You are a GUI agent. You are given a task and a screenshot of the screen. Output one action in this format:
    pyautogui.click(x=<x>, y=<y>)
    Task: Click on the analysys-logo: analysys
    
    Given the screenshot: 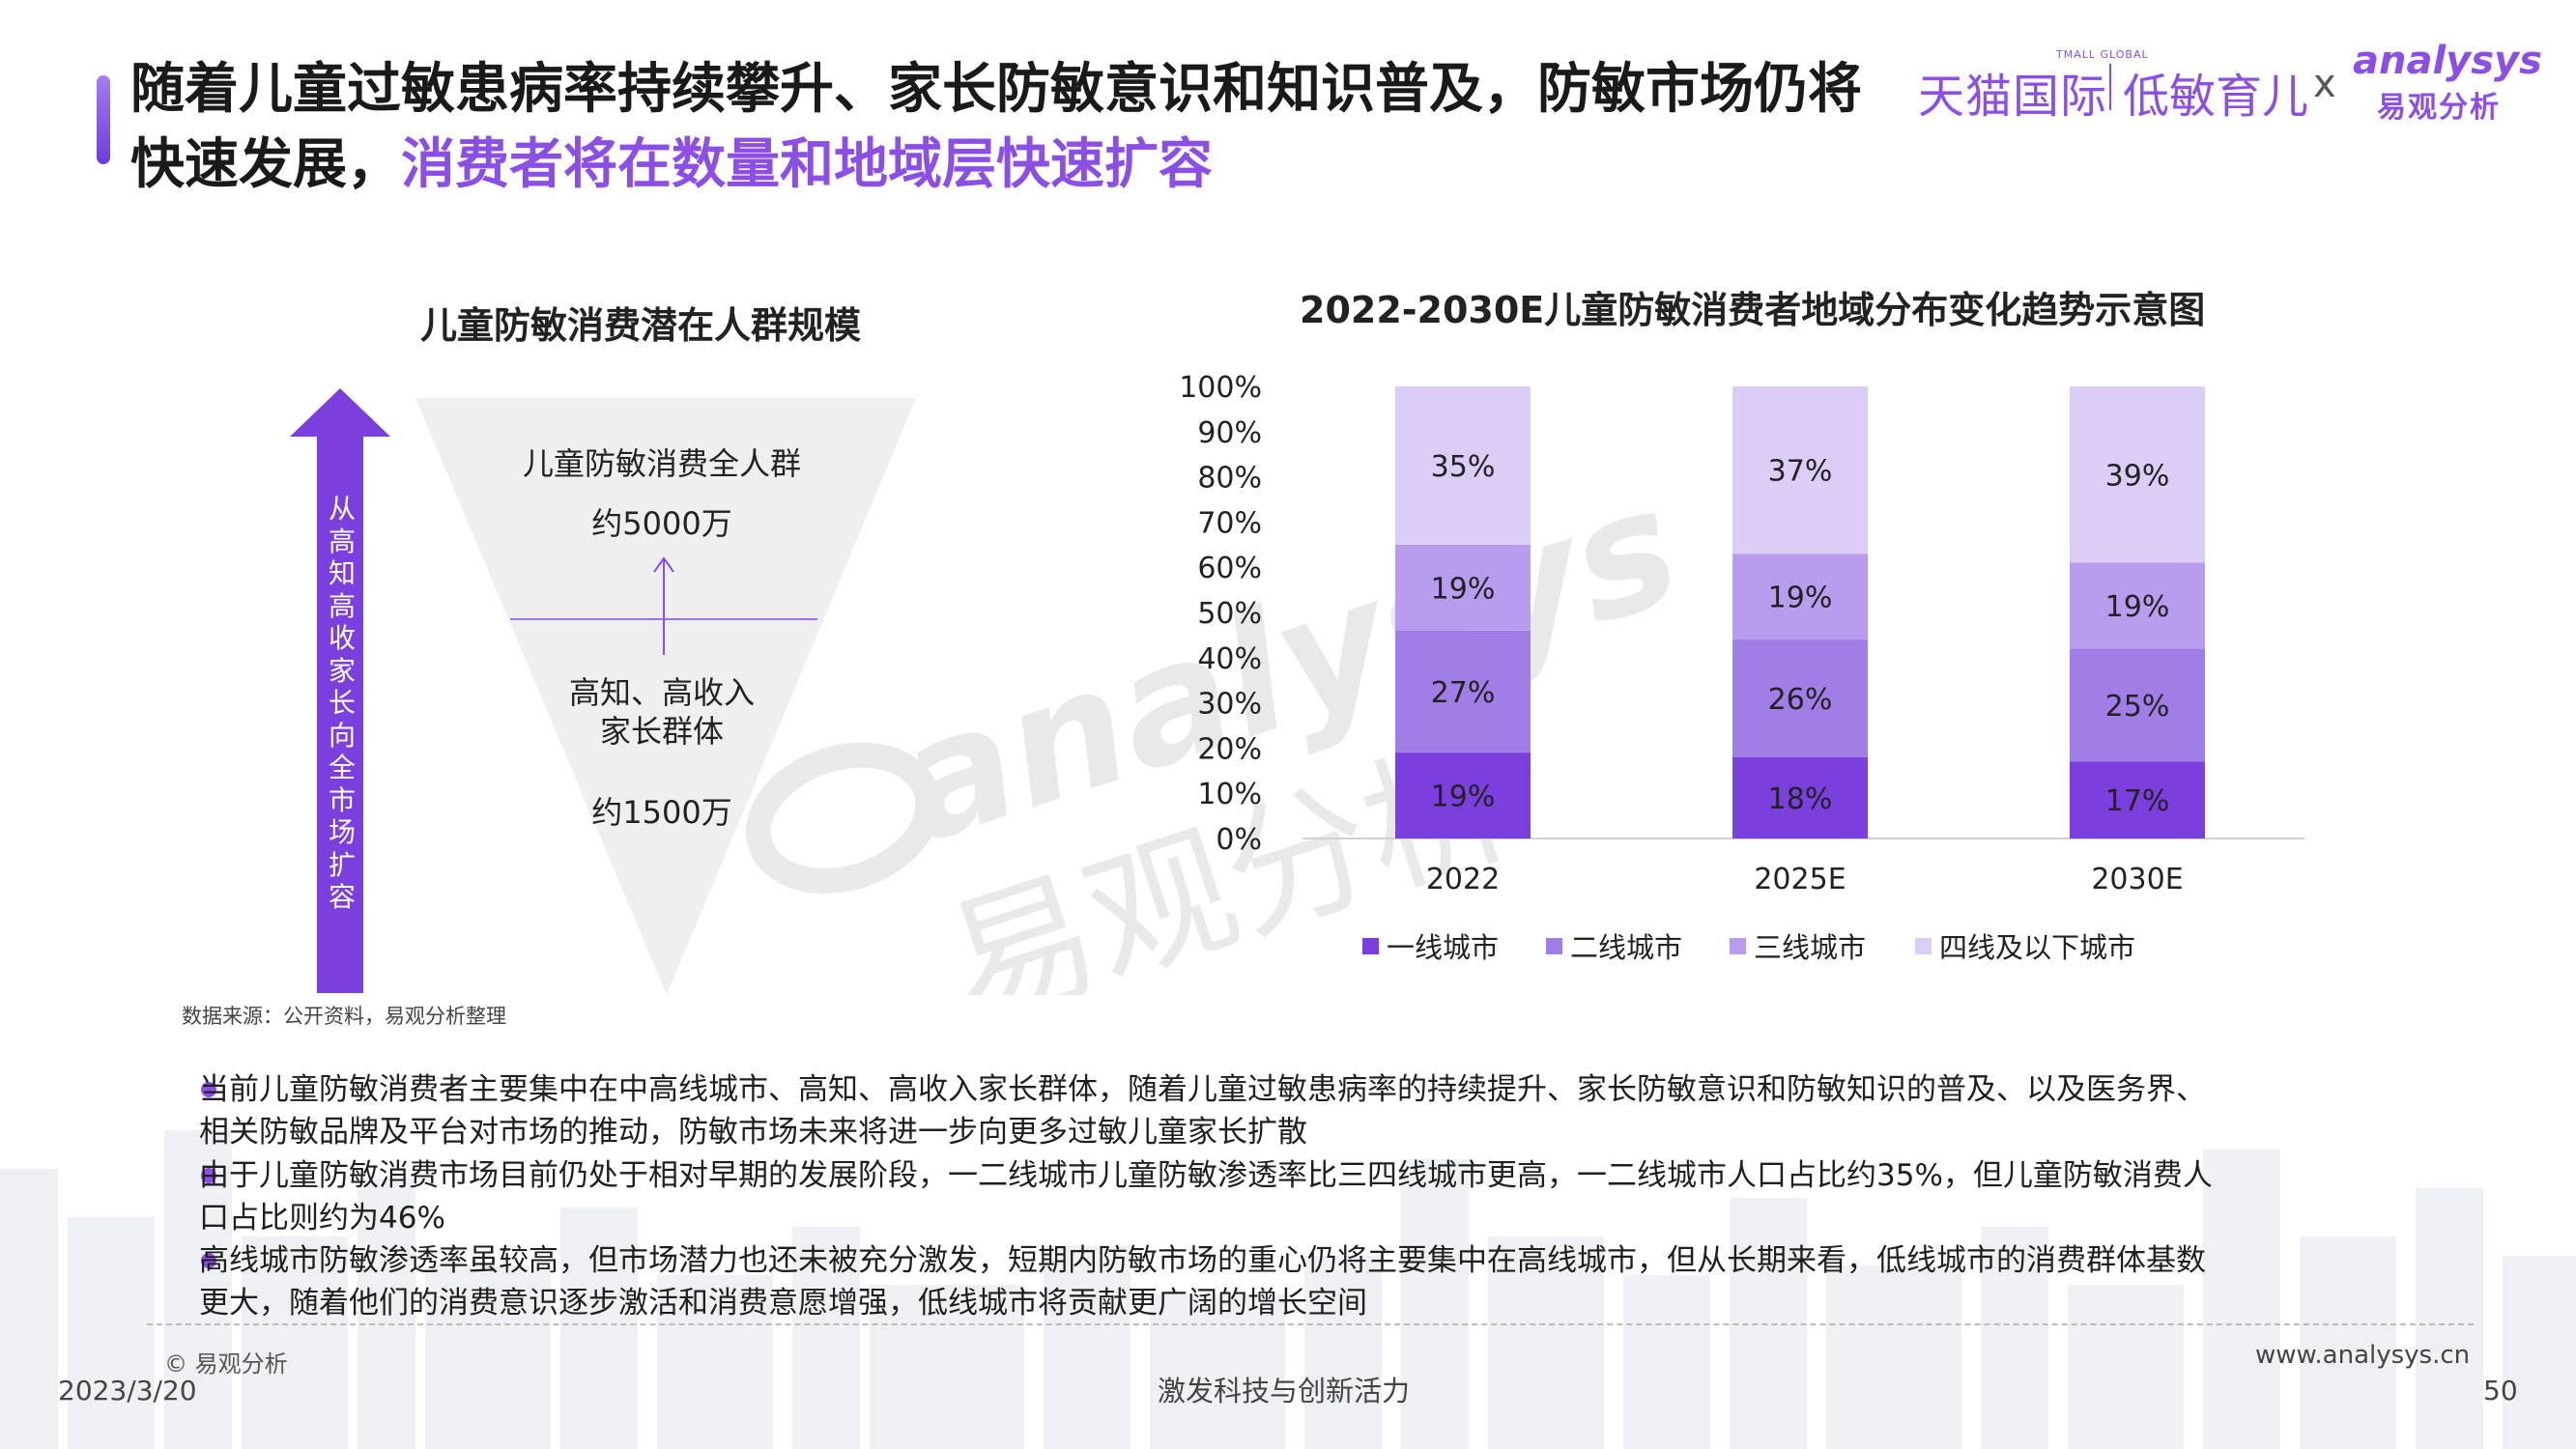 What is the action you would take?
    pyautogui.click(x=2448, y=61)
    